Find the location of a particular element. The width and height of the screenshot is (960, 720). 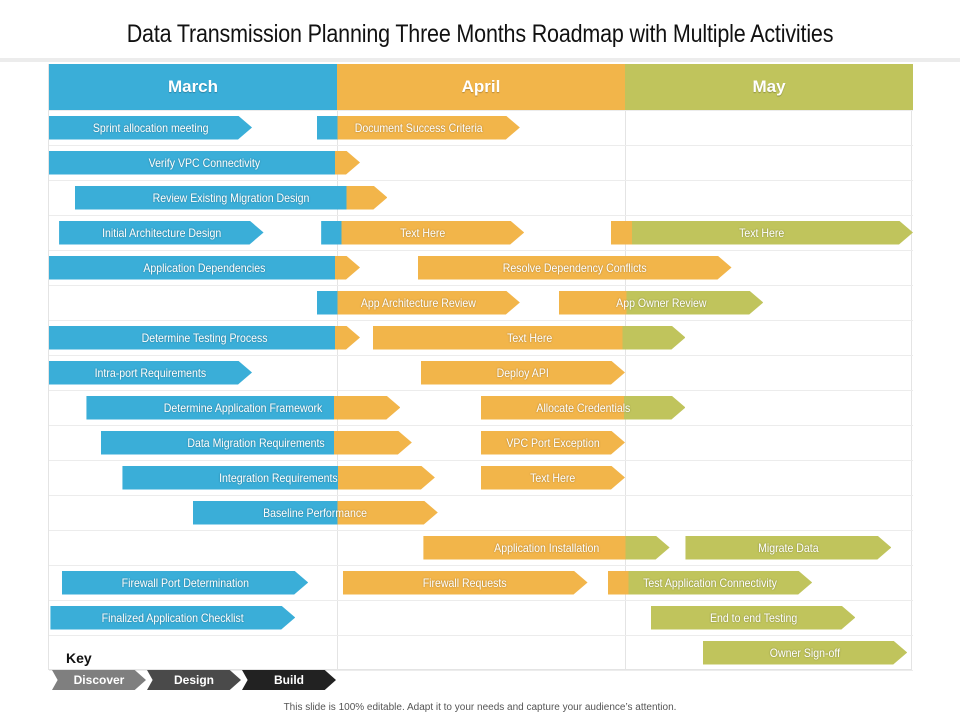

activity-label: Deploy API is located at coordinates (522, 372).